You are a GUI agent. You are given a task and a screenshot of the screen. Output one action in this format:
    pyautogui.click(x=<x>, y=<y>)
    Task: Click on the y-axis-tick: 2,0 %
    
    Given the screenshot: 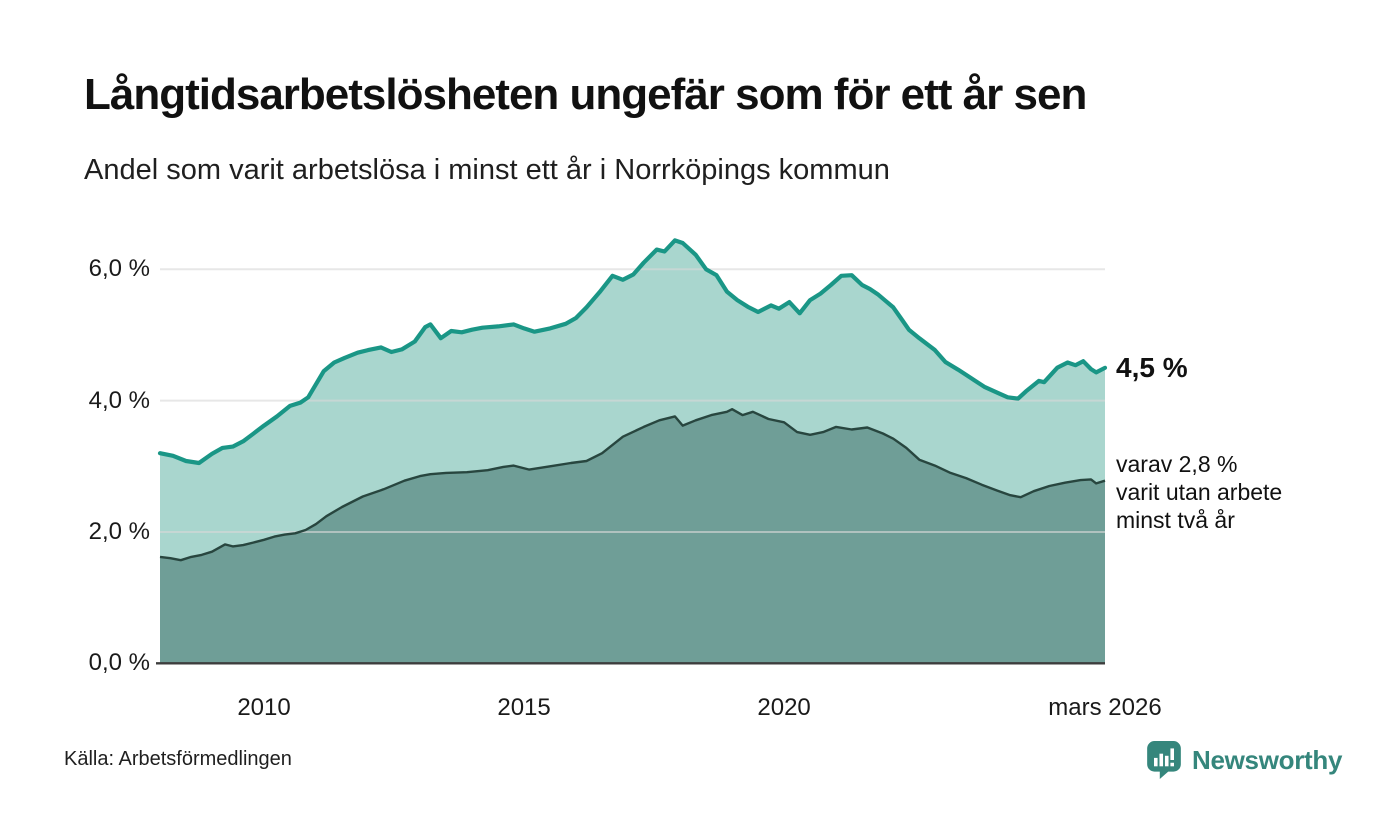 What is the action you would take?
    pyautogui.click(x=119, y=531)
    